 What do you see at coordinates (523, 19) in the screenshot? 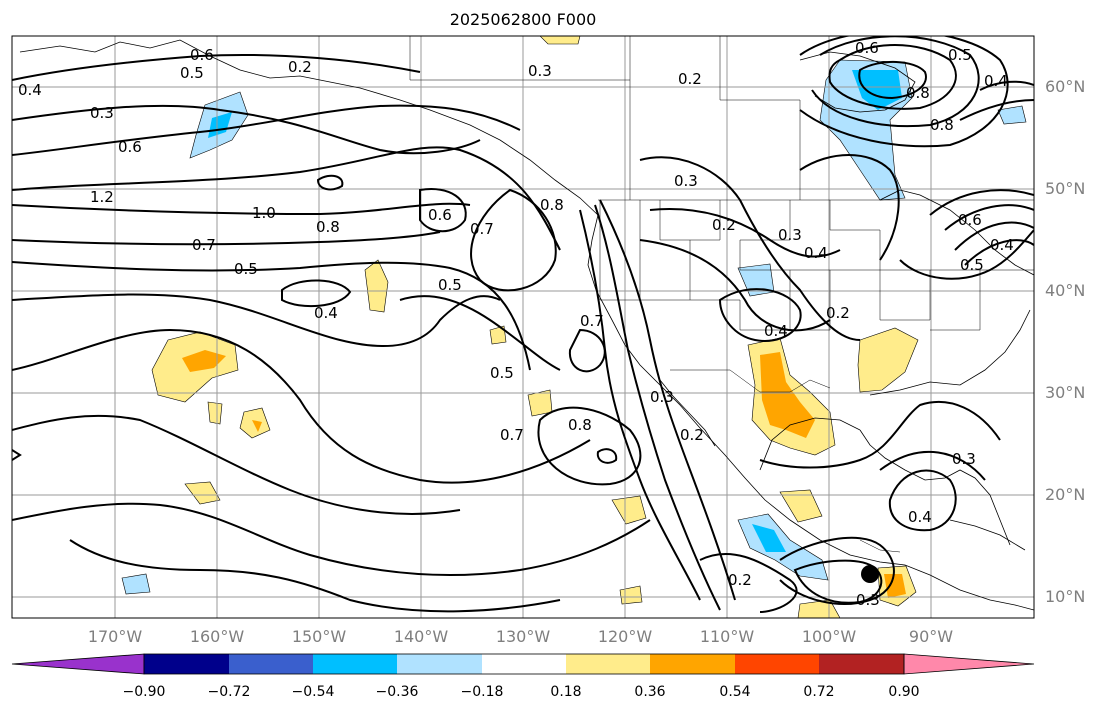
I see `map-title: 2025062800 F000` at bounding box center [523, 19].